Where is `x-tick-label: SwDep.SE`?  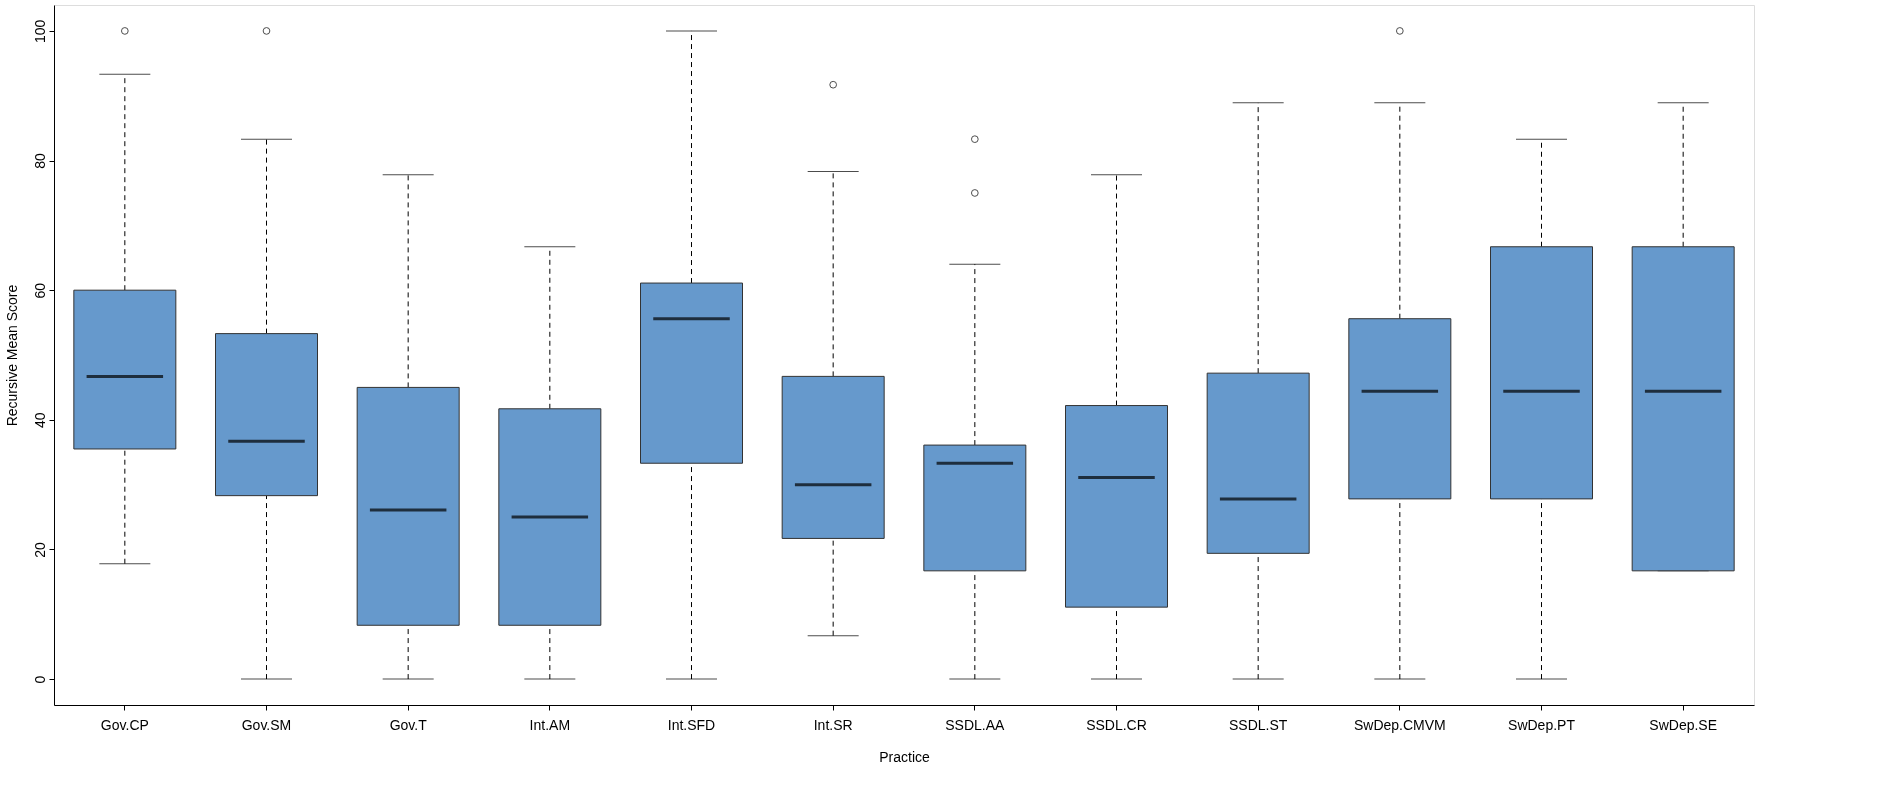 x-tick-label: SwDep.SE is located at coordinates (1683, 724).